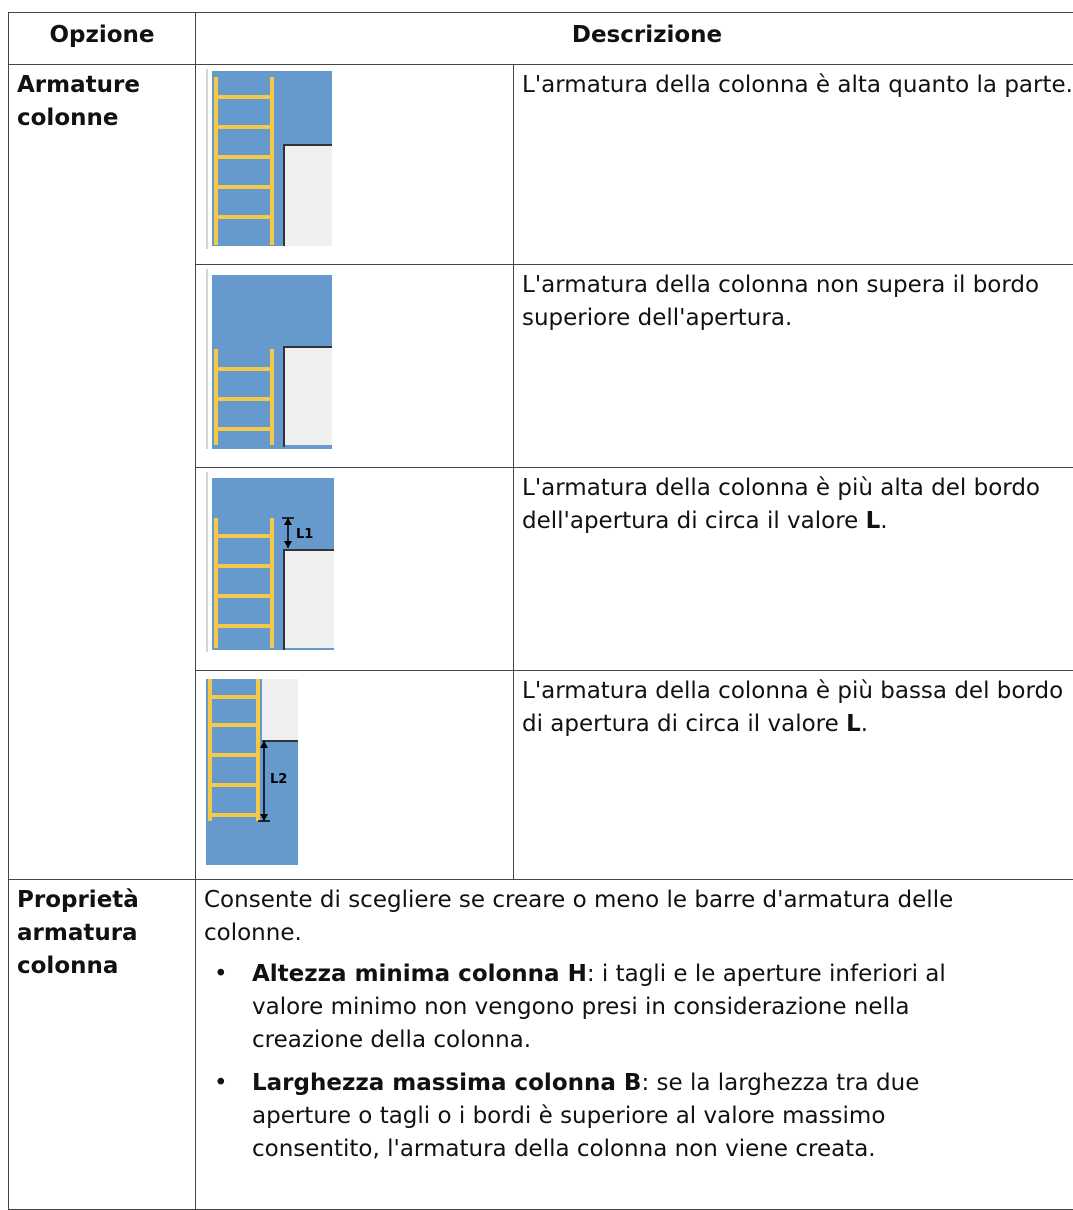  What do you see at coordinates (304, 534) in the screenshot?
I see `image-label: L1` at bounding box center [304, 534].